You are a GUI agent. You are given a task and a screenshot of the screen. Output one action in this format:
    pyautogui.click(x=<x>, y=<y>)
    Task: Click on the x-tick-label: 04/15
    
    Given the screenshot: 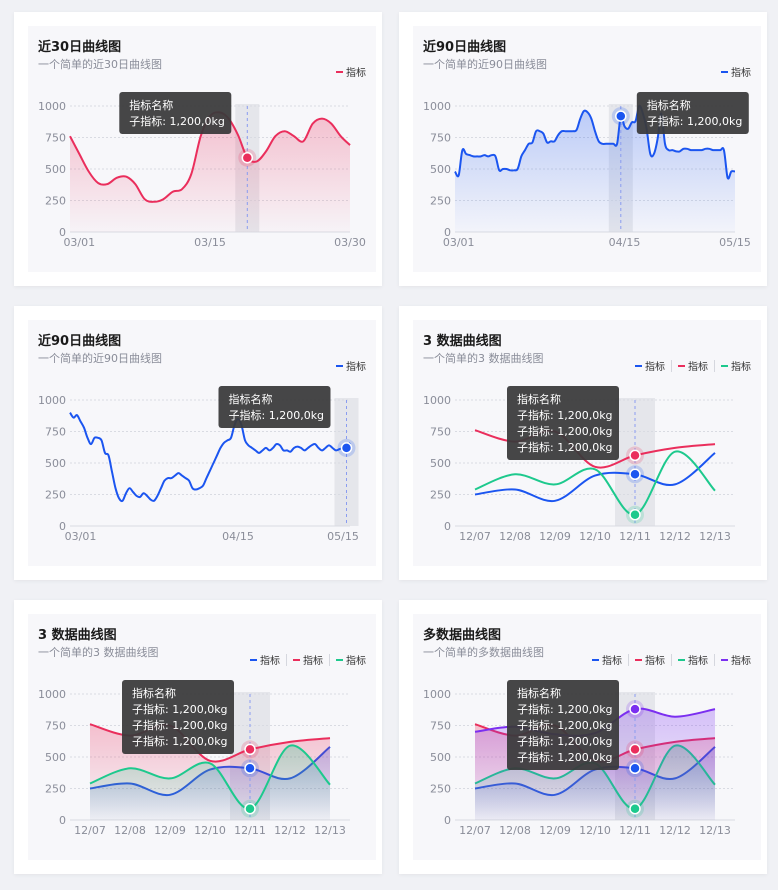 What is the action you would take?
    pyautogui.click(x=238, y=536)
    